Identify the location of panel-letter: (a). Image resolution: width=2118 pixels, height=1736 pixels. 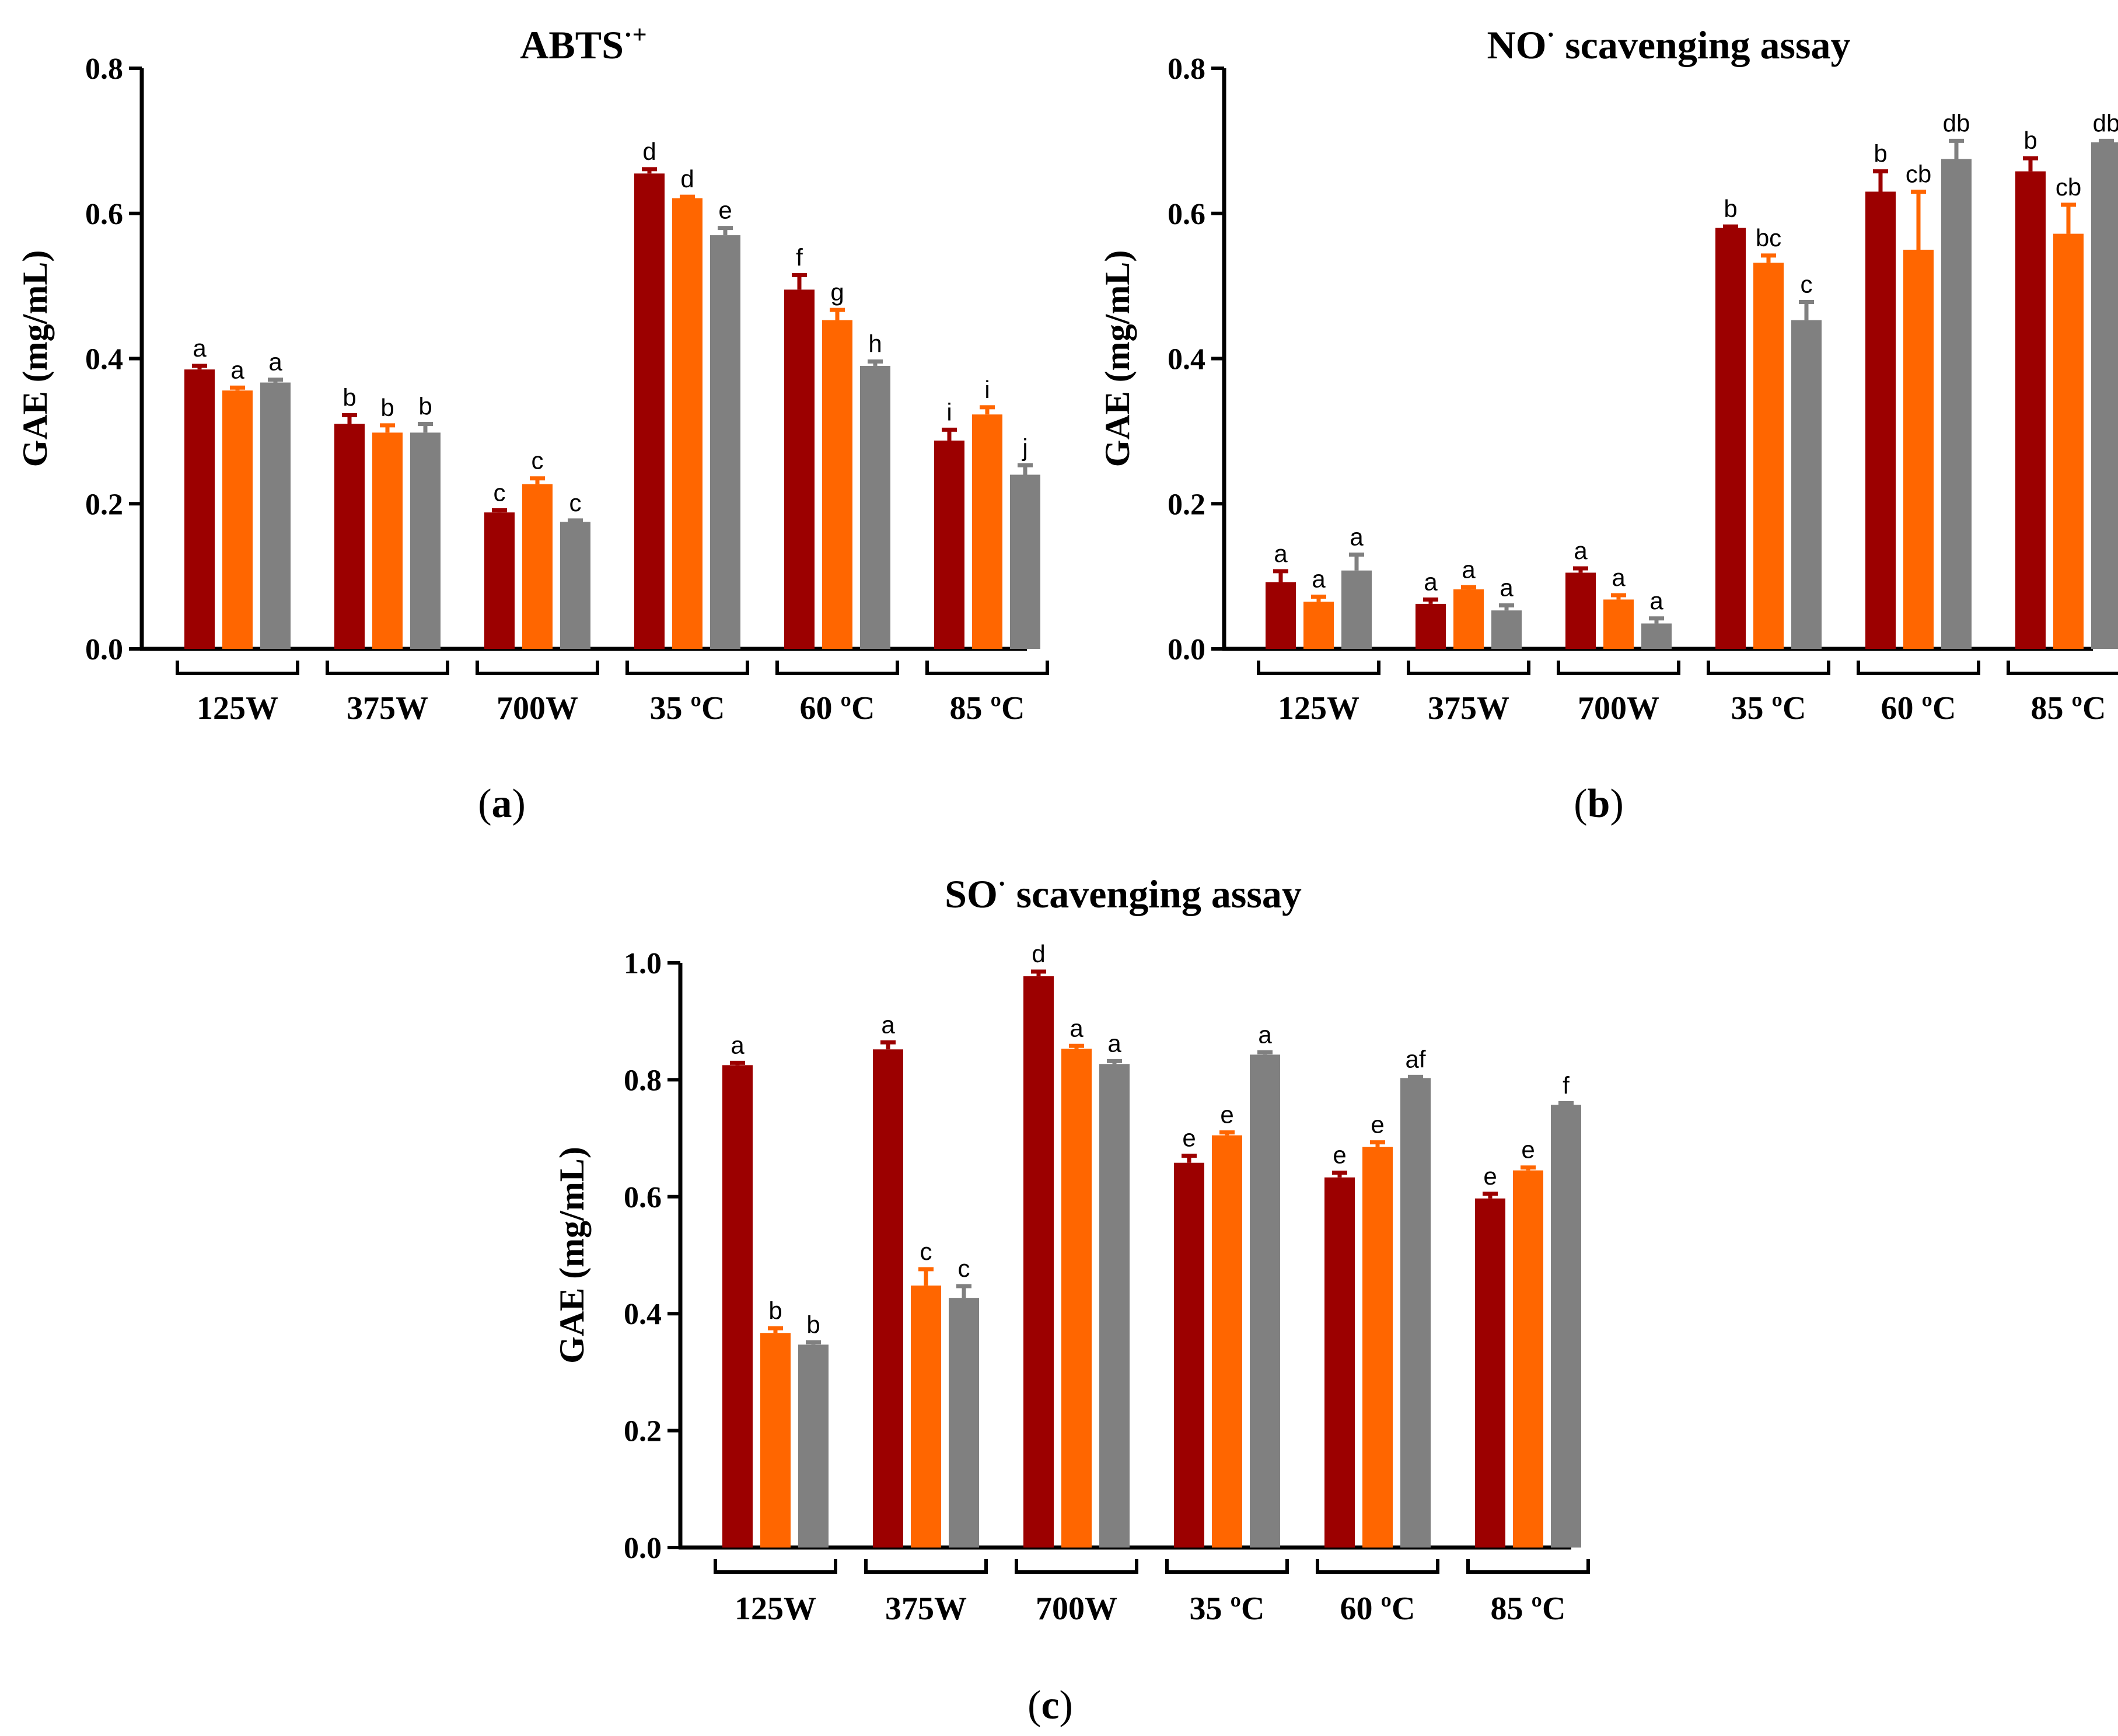
(502, 803).